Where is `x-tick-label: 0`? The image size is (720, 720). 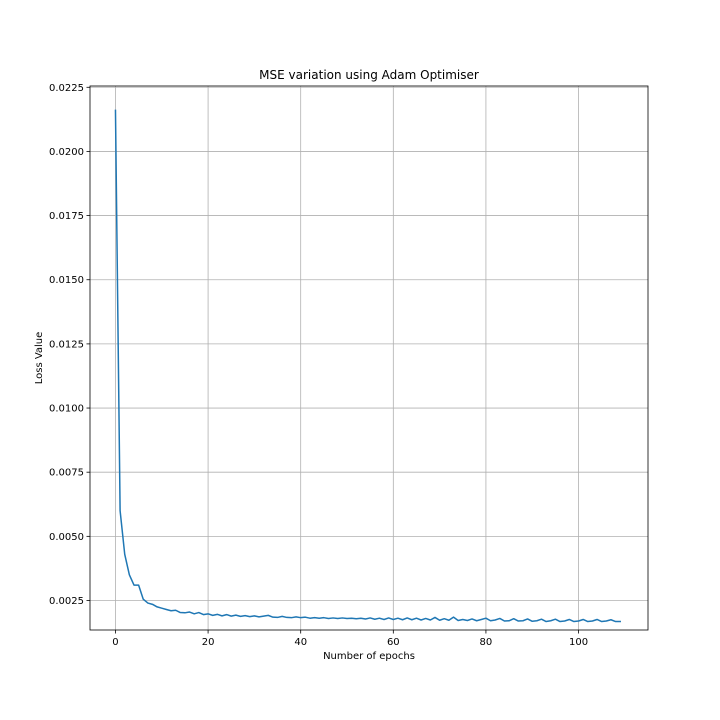
x-tick-label: 0 is located at coordinates (115, 642).